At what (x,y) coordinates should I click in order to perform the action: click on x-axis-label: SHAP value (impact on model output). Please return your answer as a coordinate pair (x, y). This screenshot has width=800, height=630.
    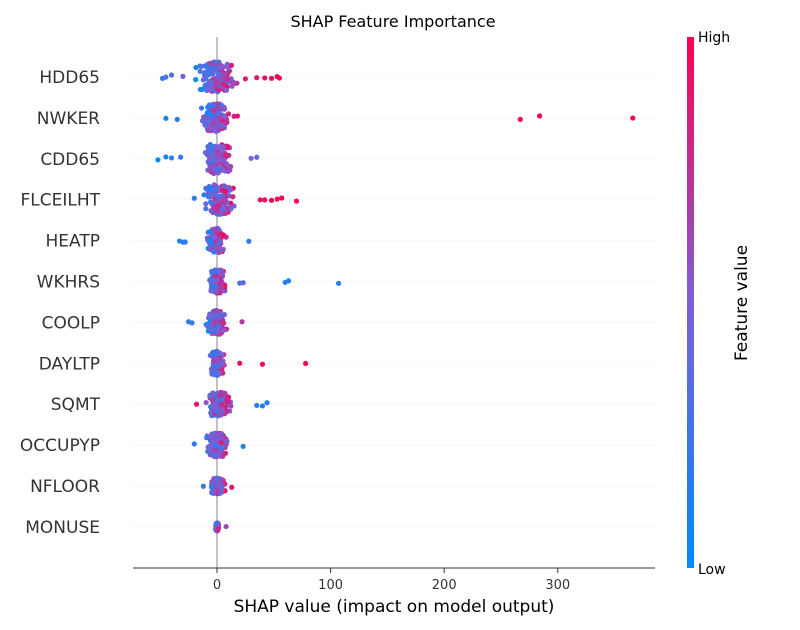
    Looking at the image, I should click on (394, 607).